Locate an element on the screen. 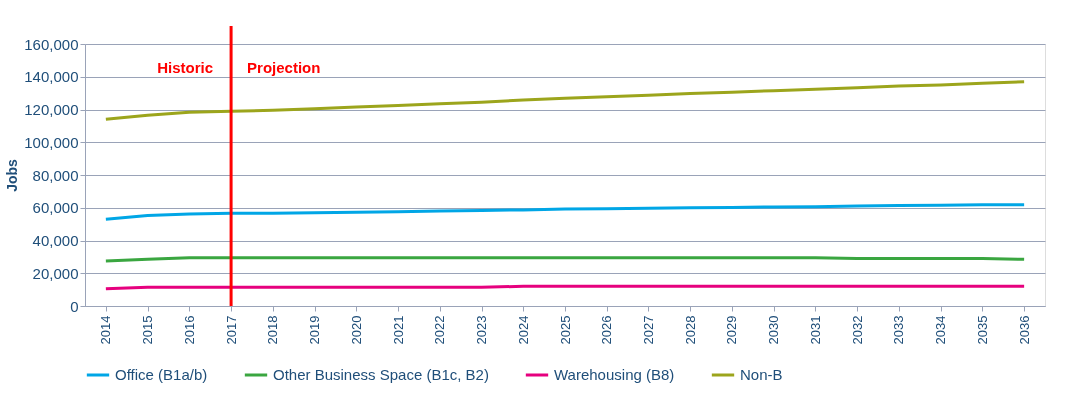  legend-label: Warehousing (B8) is located at coordinates (614, 374).